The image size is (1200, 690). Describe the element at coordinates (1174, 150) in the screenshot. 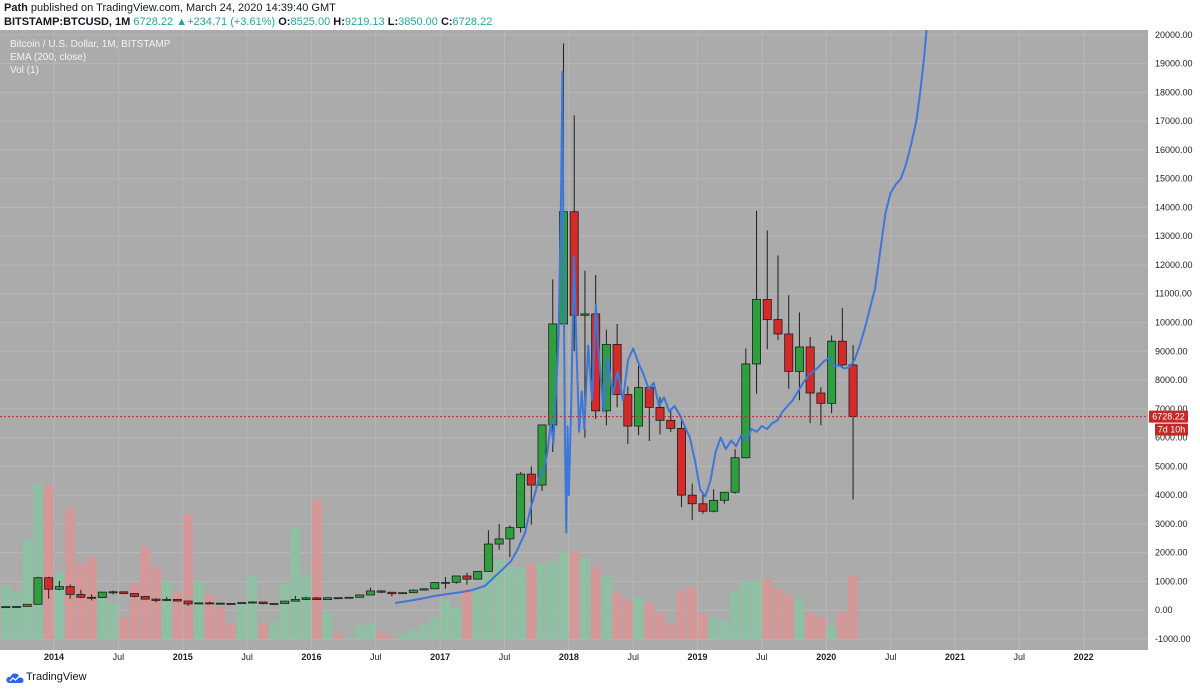

I see `y-tick-label-17: 16000.00` at that location.